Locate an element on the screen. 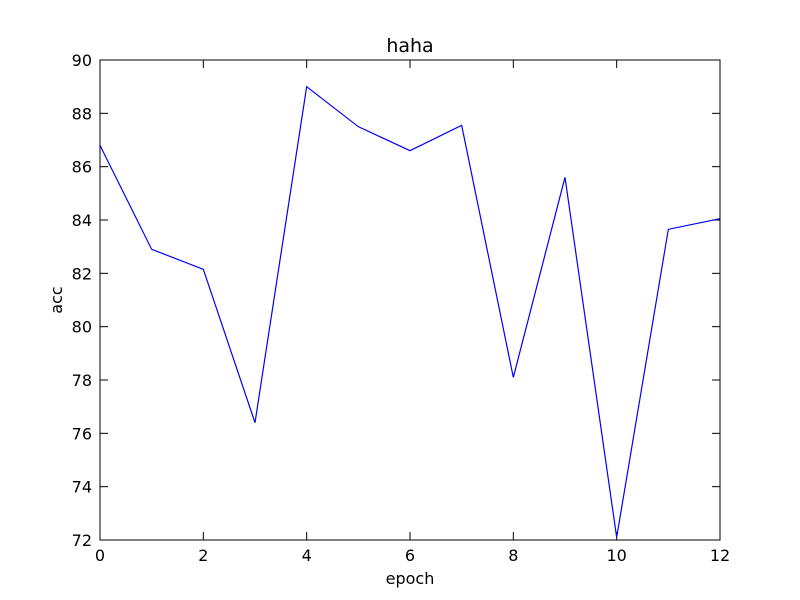 The width and height of the screenshot is (800, 600). y-tick-label: 88 is located at coordinates (82, 113).